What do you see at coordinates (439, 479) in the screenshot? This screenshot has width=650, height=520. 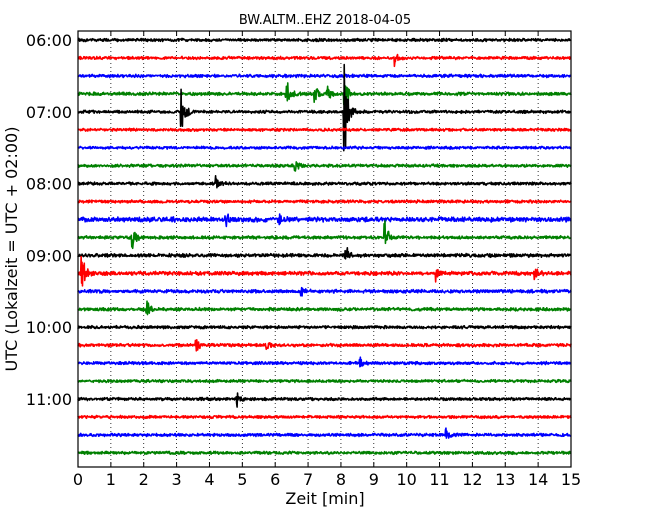 I see `x-tick-label: 11` at bounding box center [439, 479].